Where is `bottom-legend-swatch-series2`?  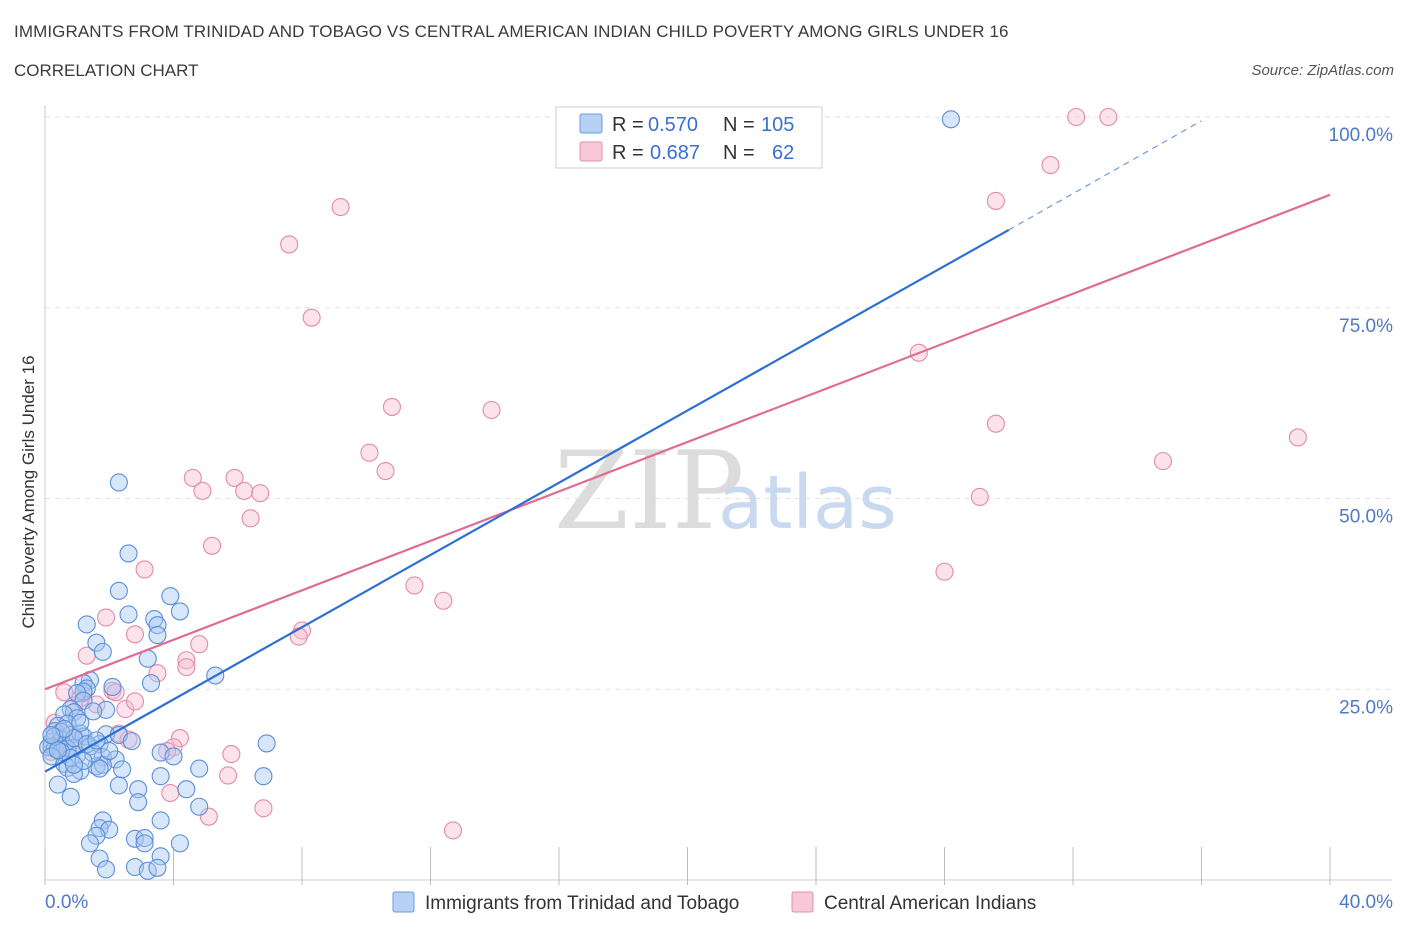 bottom-legend-swatch-series2 is located at coordinates (802, 902).